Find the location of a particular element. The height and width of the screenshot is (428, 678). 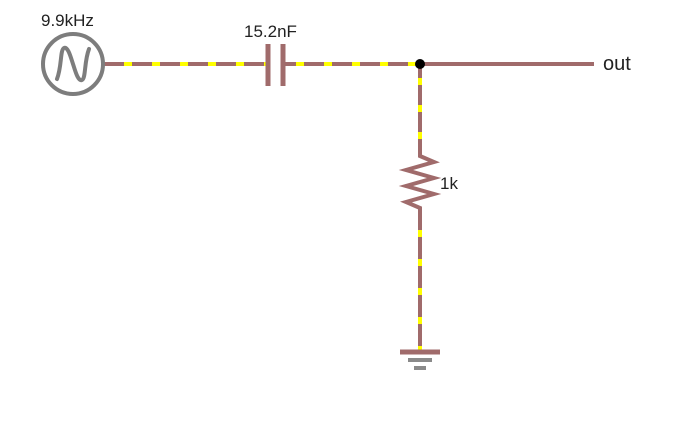

resistor-value-label: 1k is located at coordinates (449, 183).